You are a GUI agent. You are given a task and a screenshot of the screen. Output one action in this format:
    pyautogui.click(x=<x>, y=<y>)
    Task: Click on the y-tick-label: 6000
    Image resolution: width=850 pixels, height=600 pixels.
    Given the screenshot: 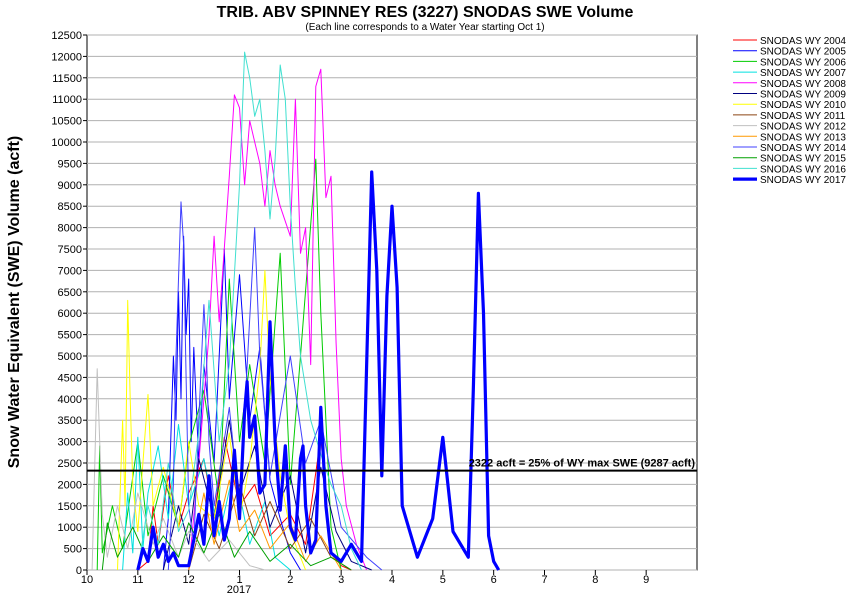 What is the action you would take?
    pyautogui.click(x=70, y=314)
    